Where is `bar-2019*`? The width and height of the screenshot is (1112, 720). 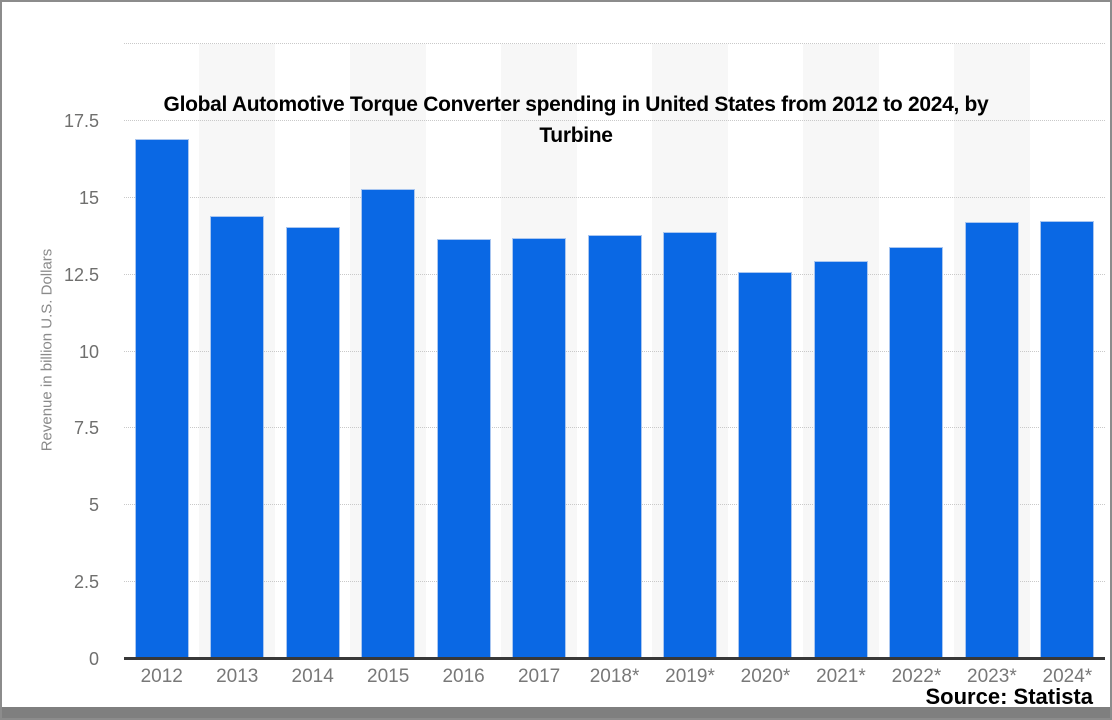 bar-2019* is located at coordinates (690, 445).